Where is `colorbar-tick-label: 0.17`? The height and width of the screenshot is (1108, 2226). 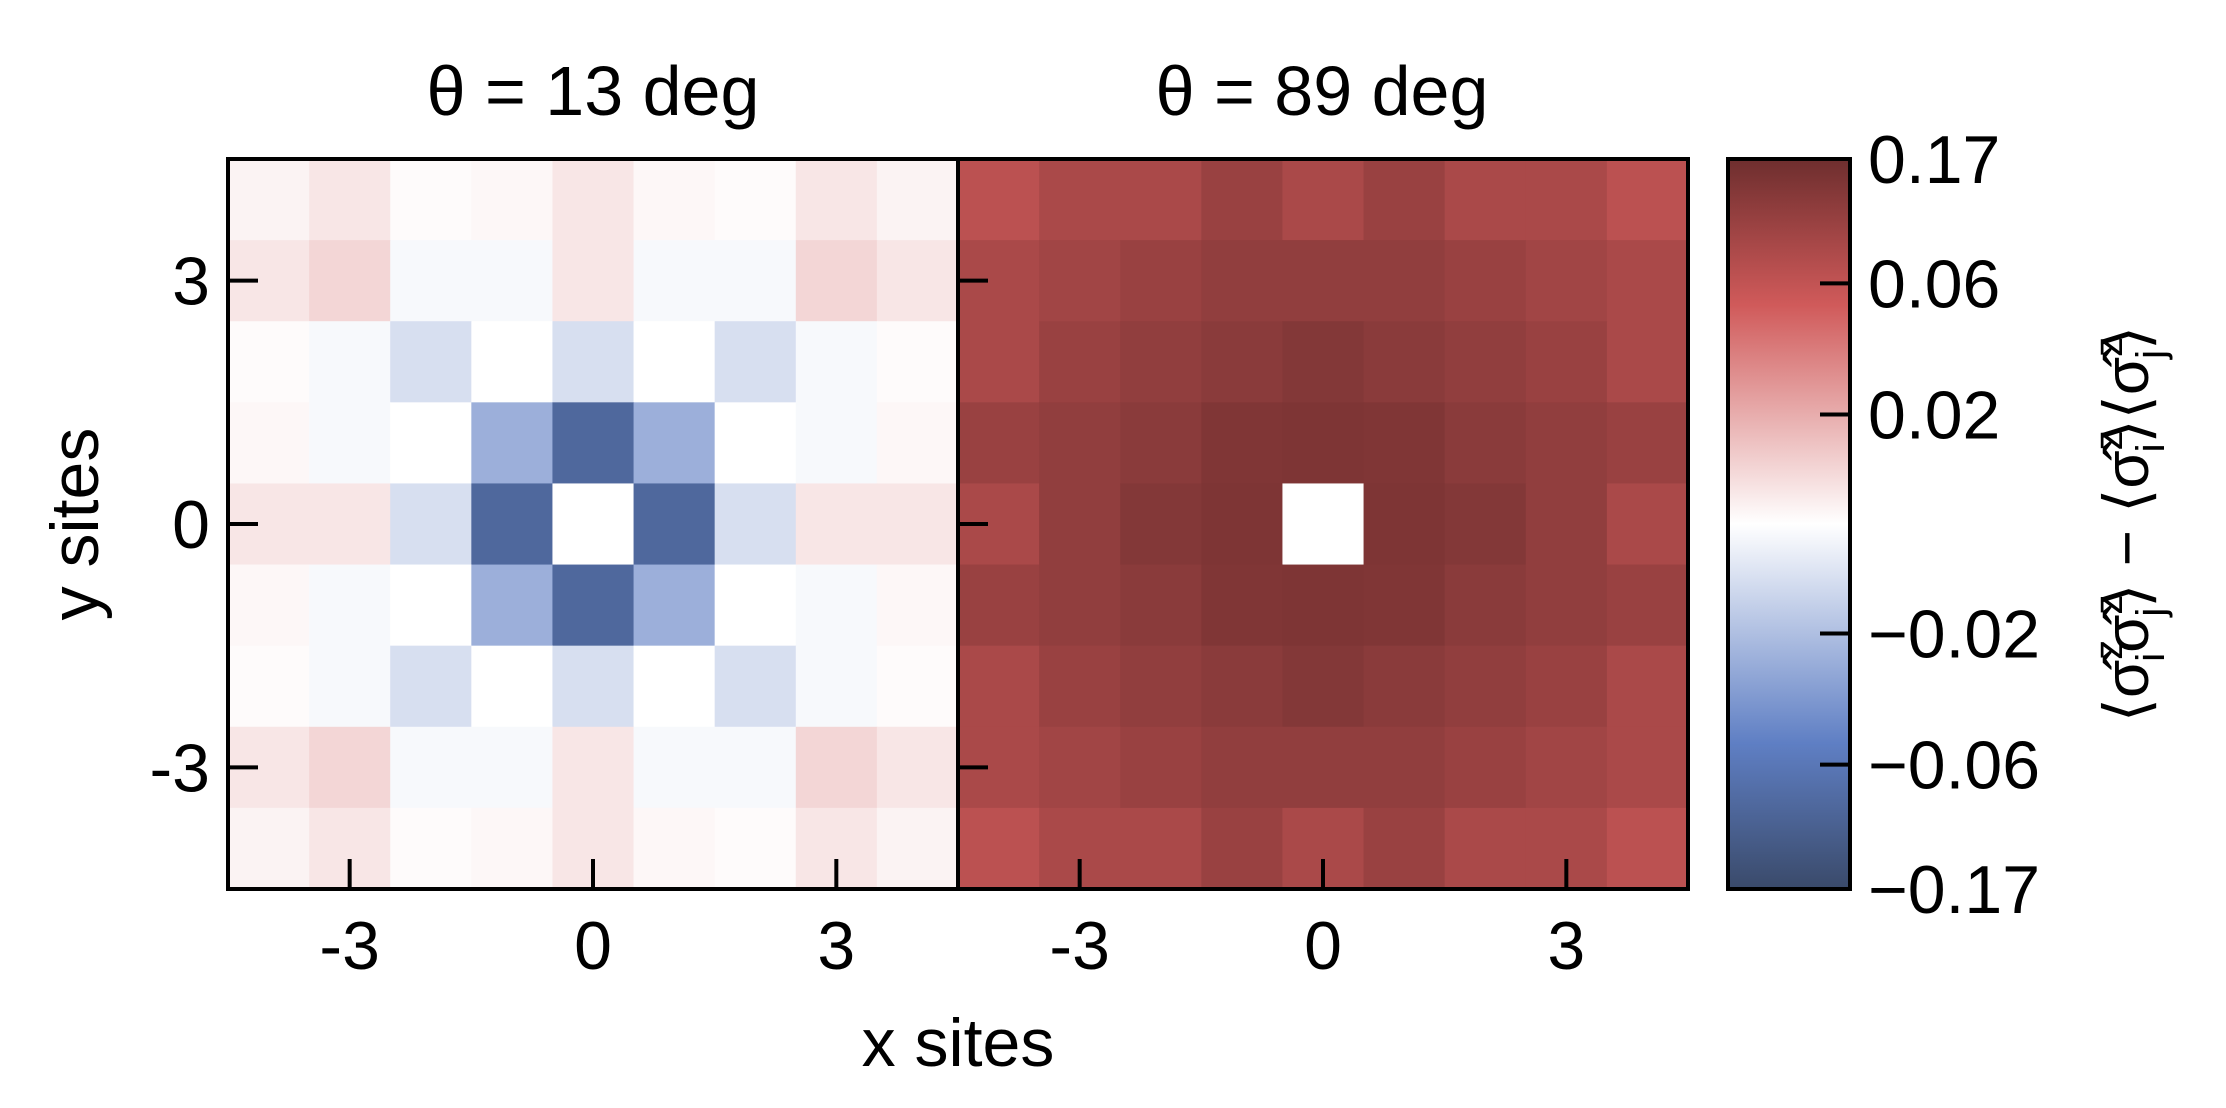 colorbar-tick-label: 0.17 is located at coordinates (1934, 160).